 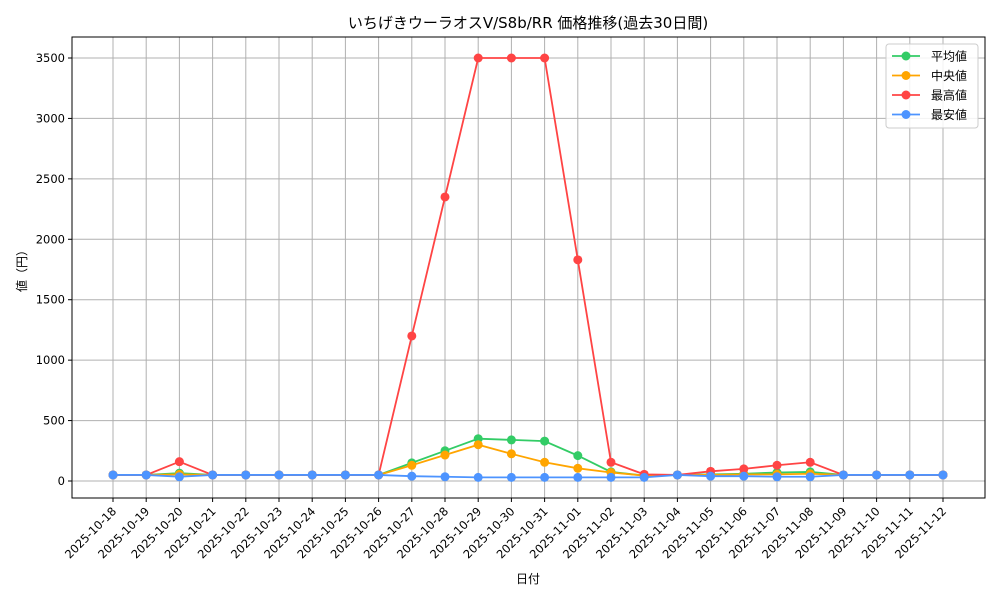 What do you see at coordinates (54, 421) in the screenshot?
I see `y-tick-label: 500` at bounding box center [54, 421].